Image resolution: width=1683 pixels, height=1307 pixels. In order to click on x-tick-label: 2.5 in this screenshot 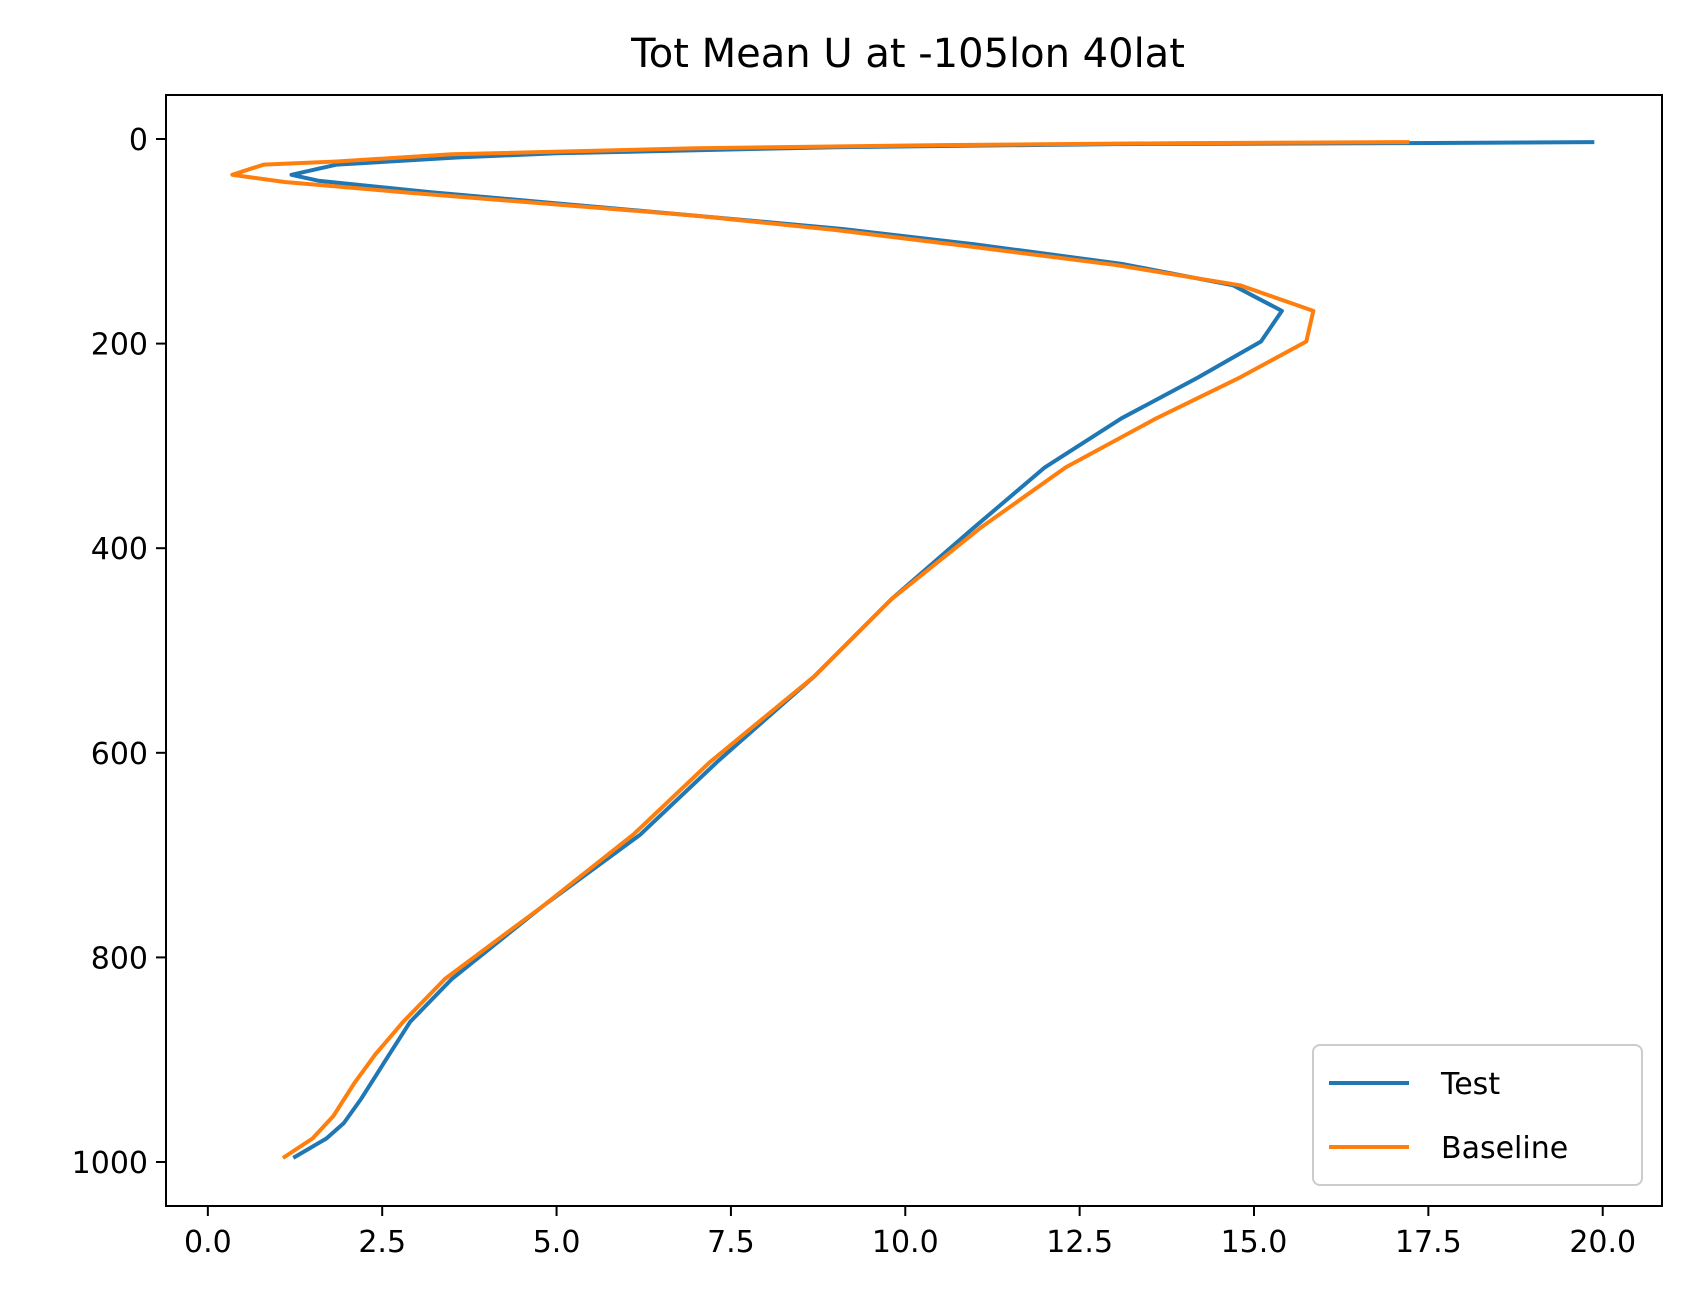, I will do `click(382, 1242)`.